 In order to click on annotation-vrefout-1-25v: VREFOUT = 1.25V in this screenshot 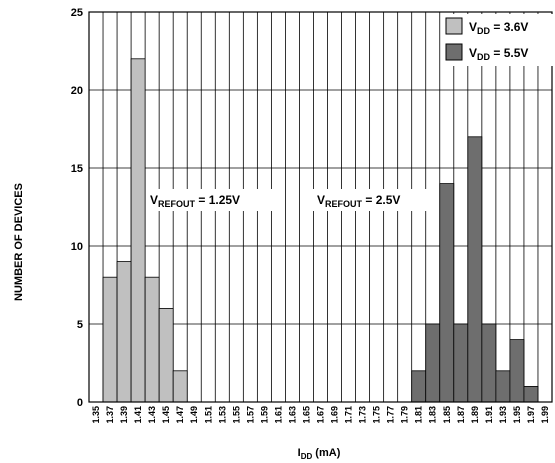, I will do `click(195, 201)`.